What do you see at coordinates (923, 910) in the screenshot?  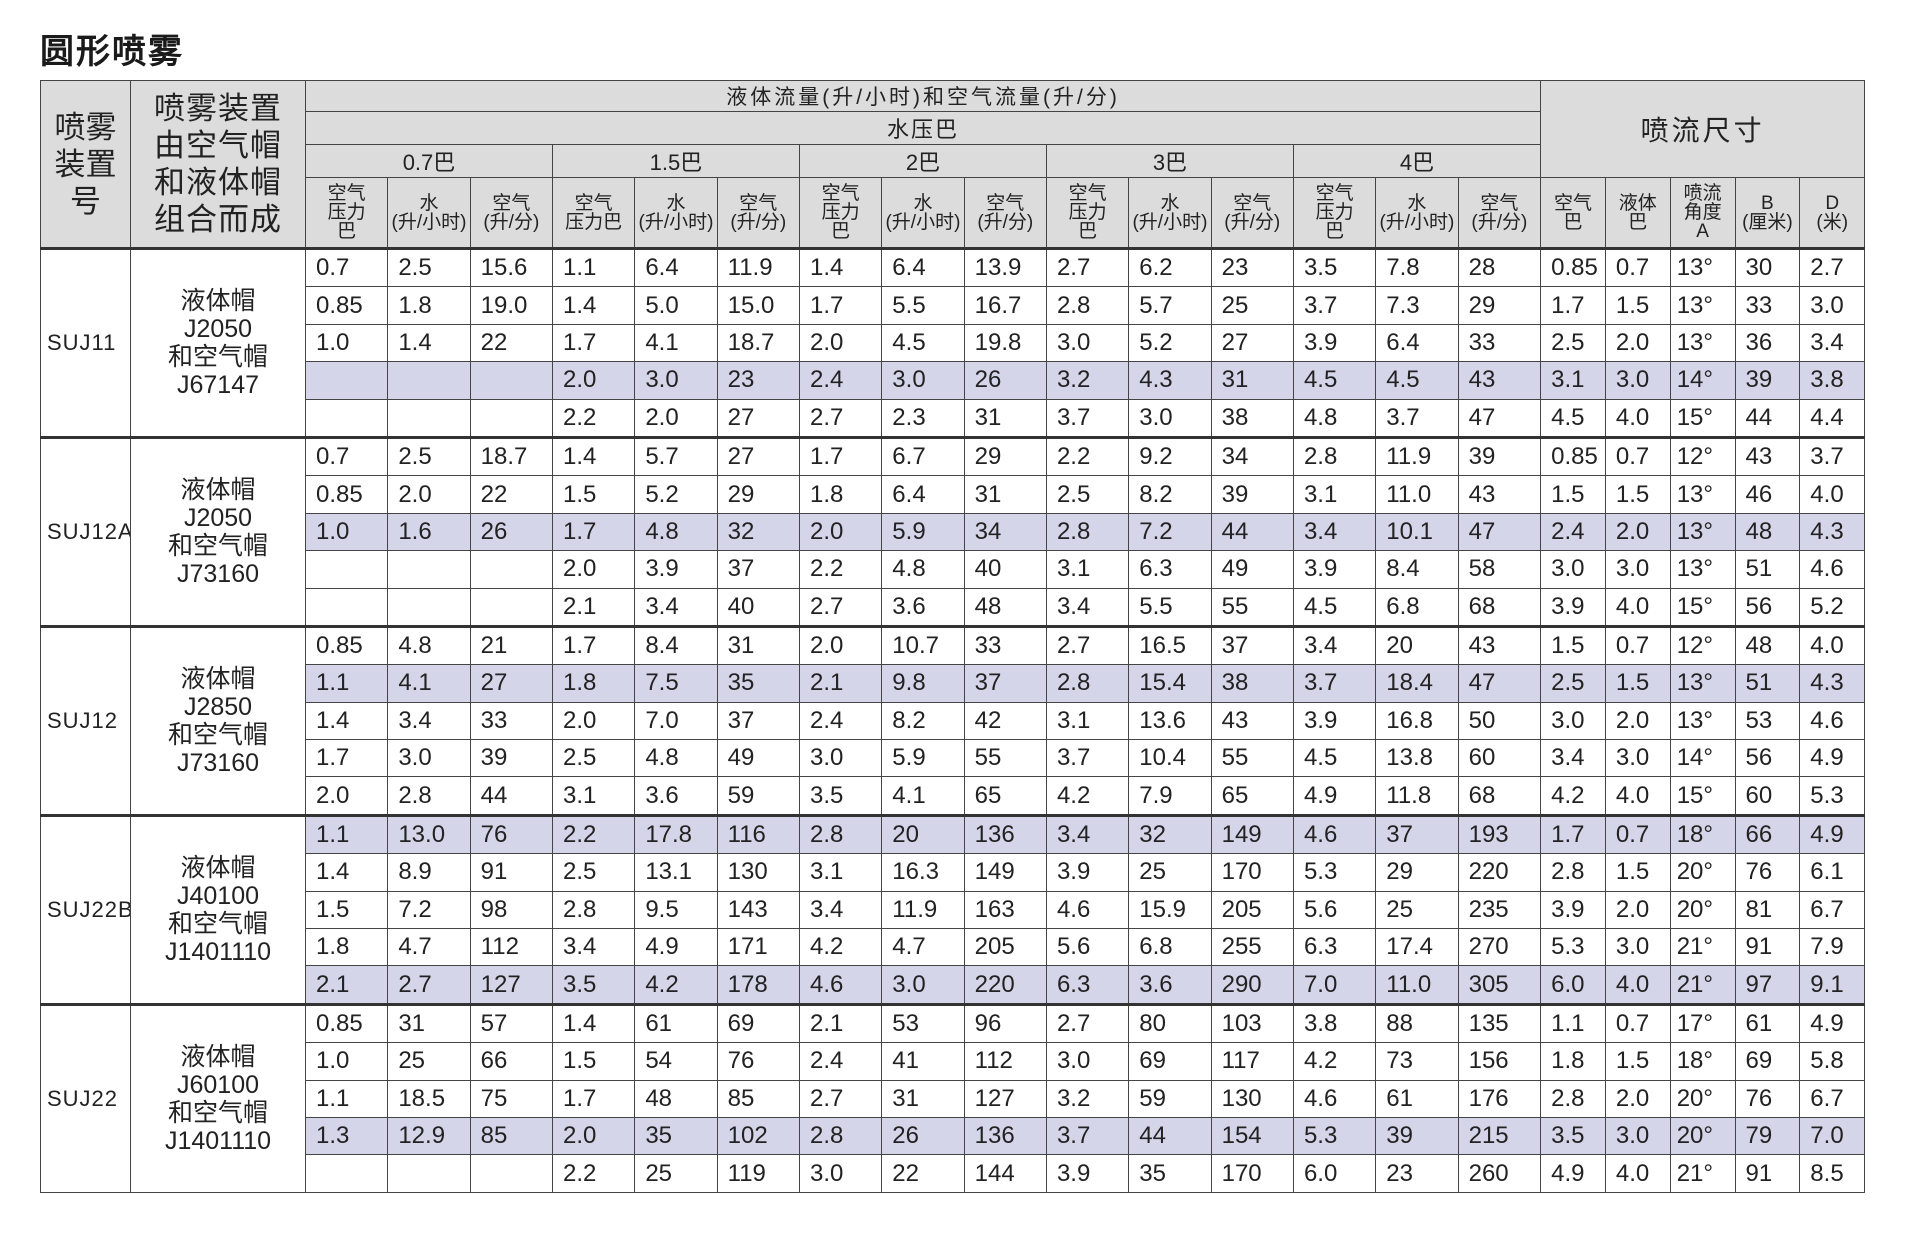 I see `table-cell: 11.9` at bounding box center [923, 910].